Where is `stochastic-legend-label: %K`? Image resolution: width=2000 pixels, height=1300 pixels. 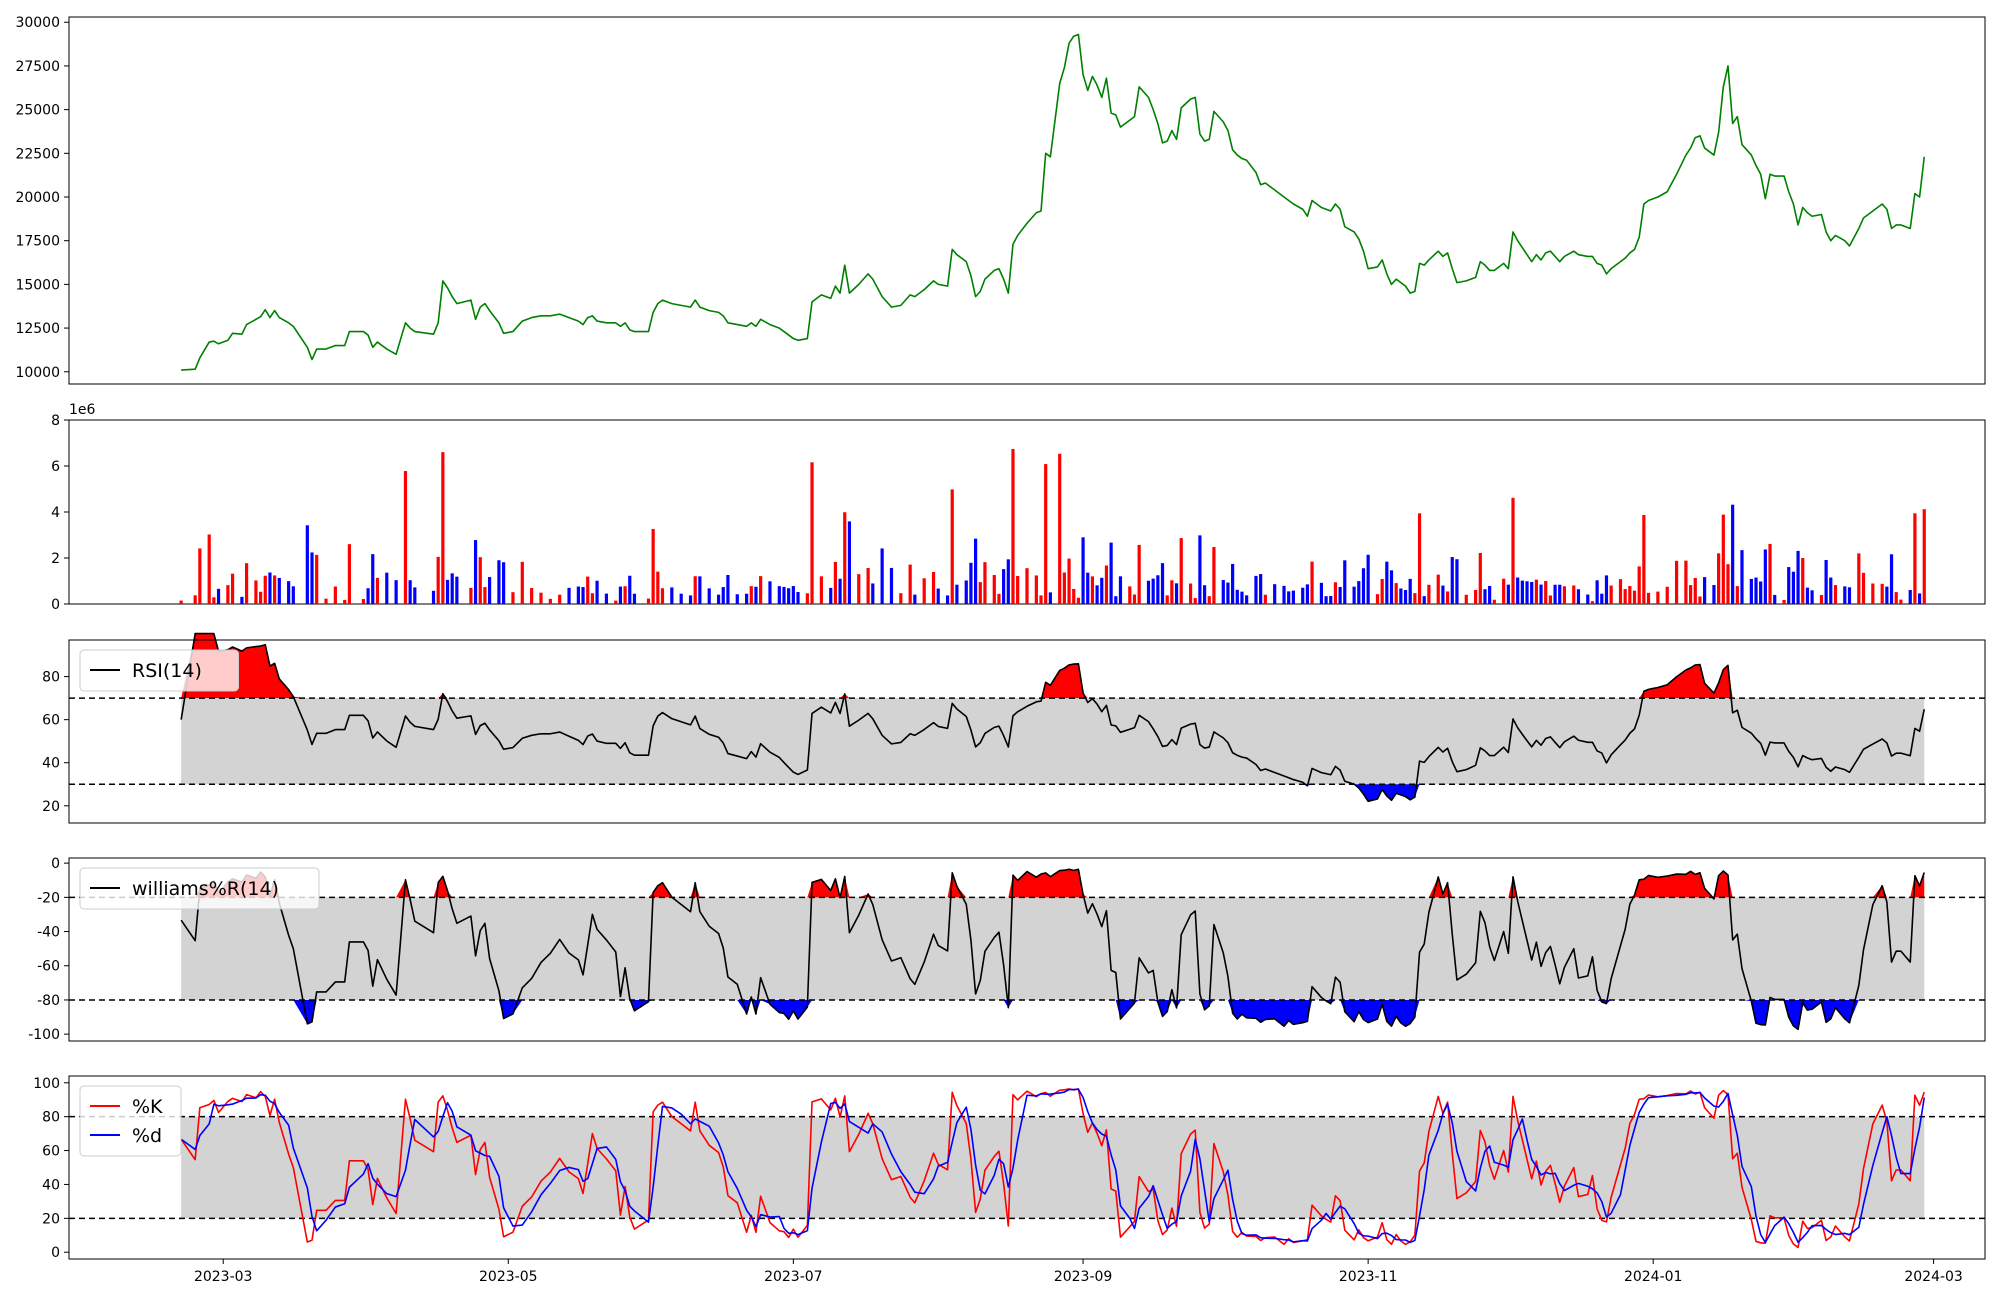 stochastic-legend-label: %K is located at coordinates (147, 1107).